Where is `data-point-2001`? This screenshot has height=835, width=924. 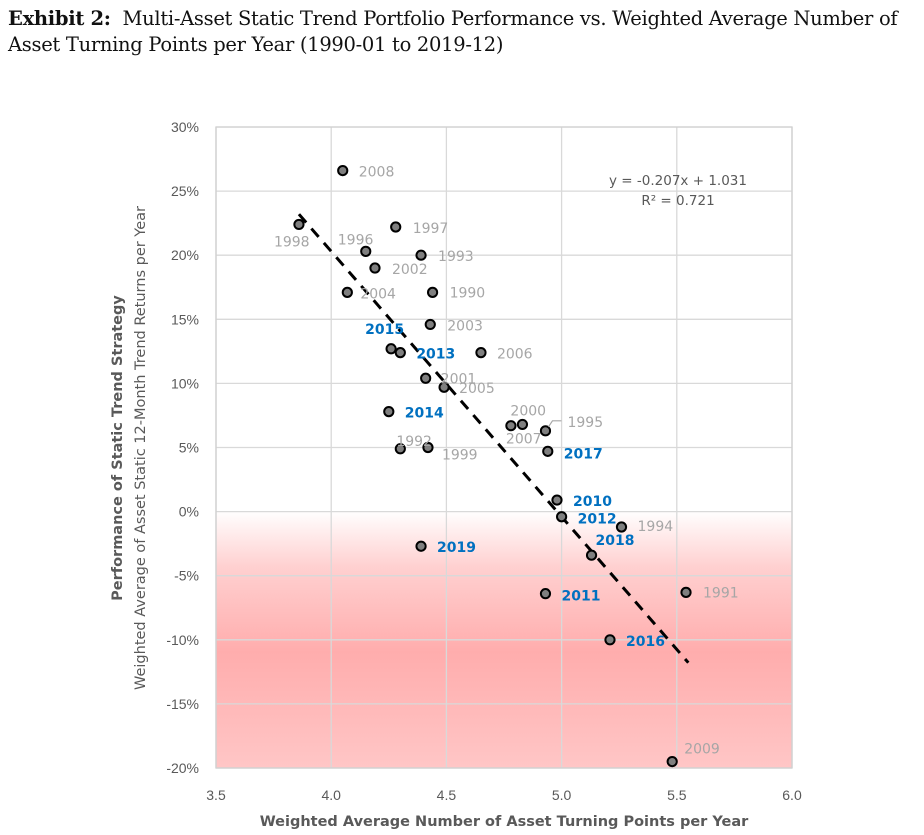
data-point-2001 is located at coordinates (426, 378).